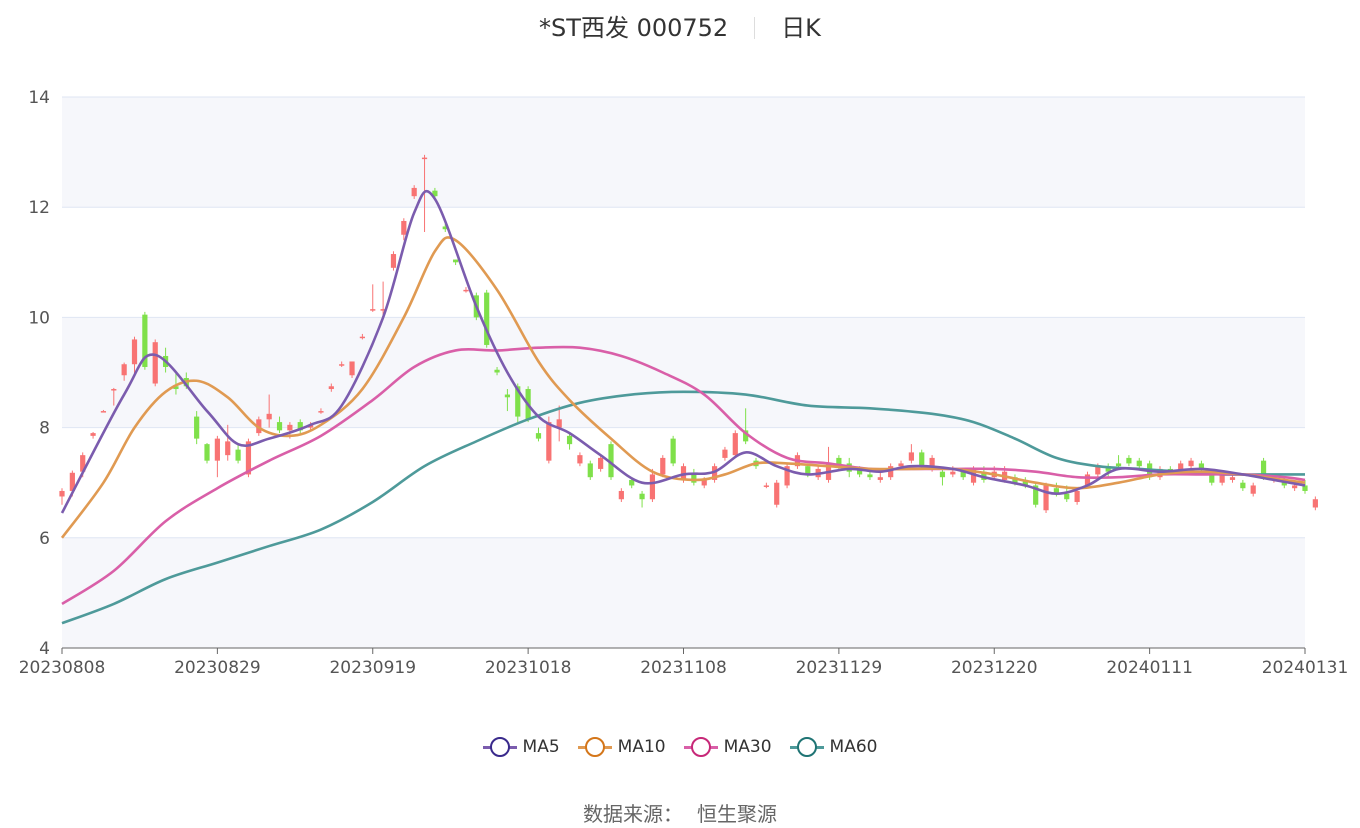 Image resolution: width=1360 pixels, height=828 pixels. Describe the element at coordinates (1149, 668) in the screenshot. I see `x-tick-label: 20240111` at that location.